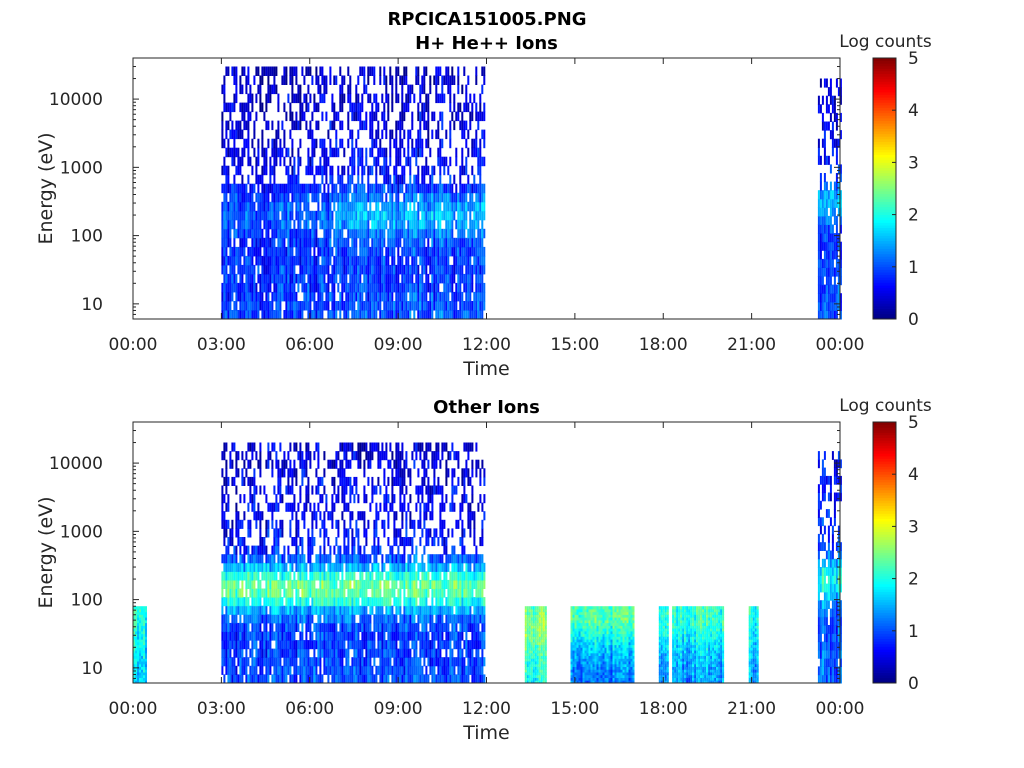  Describe the element at coordinates (840, 345) in the screenshot. I see `x-tick-label: 00:00` at that location.